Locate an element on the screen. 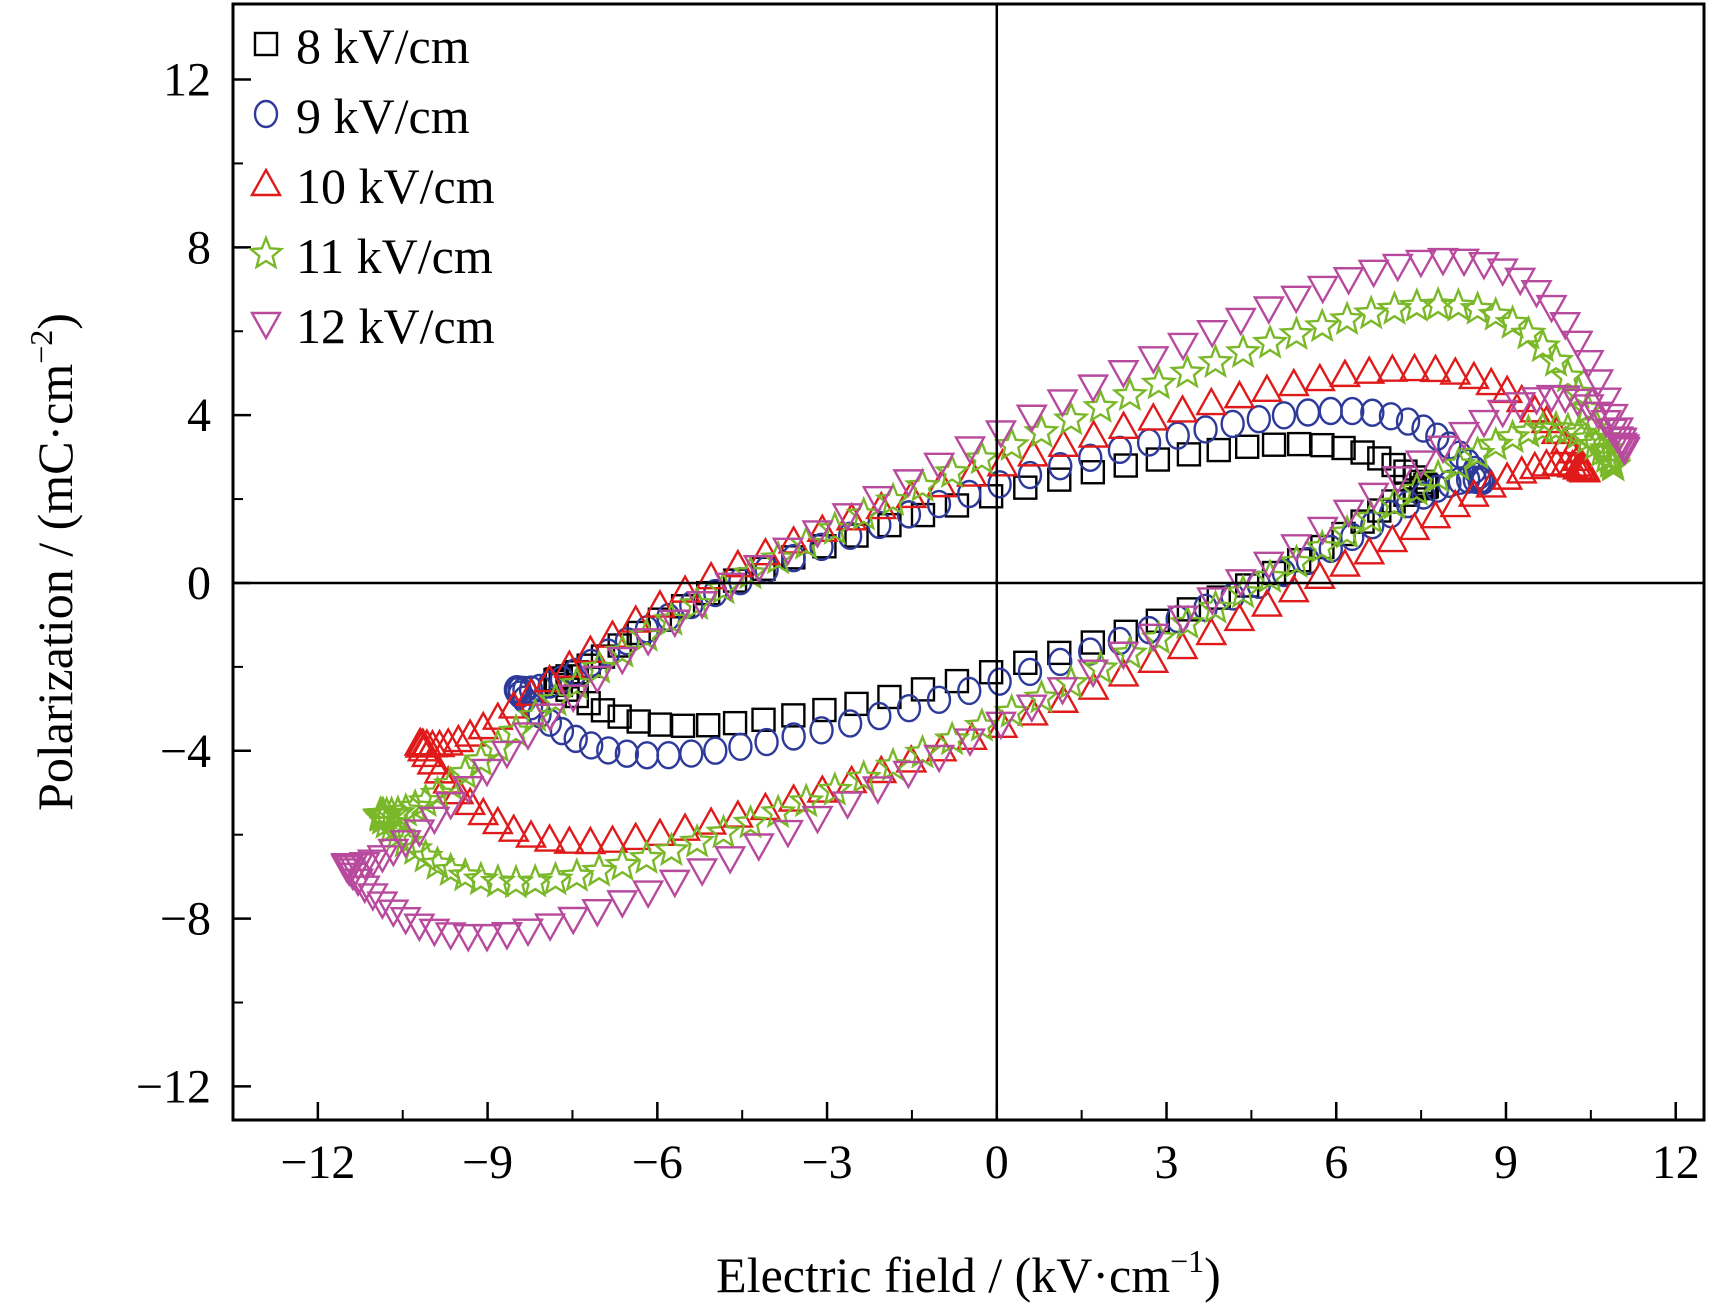 This screenshot has height=1311, width=1711. legend: 8 kV/cm 9 kV/cm 10 kV/cm 11 kV/cm 12 kV/cm is located at coordinates (371, 186).